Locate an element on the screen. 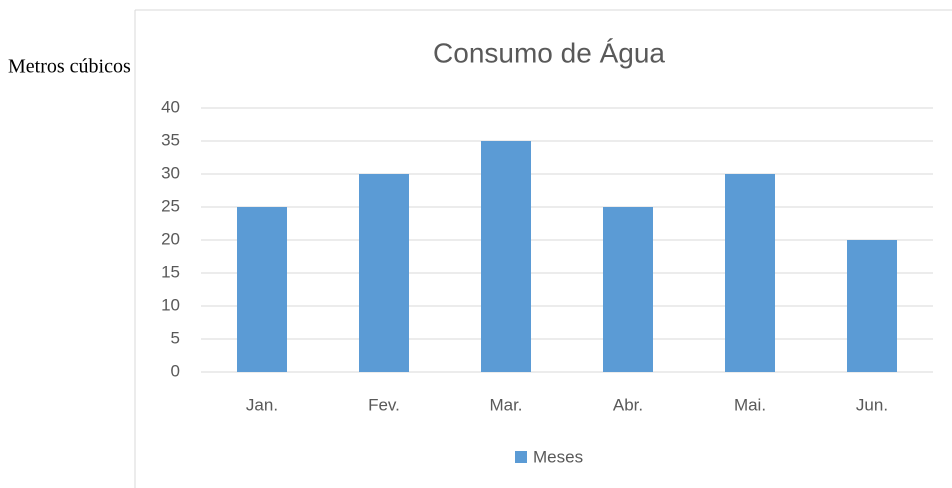 This screenshot has width=952, height=488. x-tick-label: Mar. is located at coordinates (505, 404).